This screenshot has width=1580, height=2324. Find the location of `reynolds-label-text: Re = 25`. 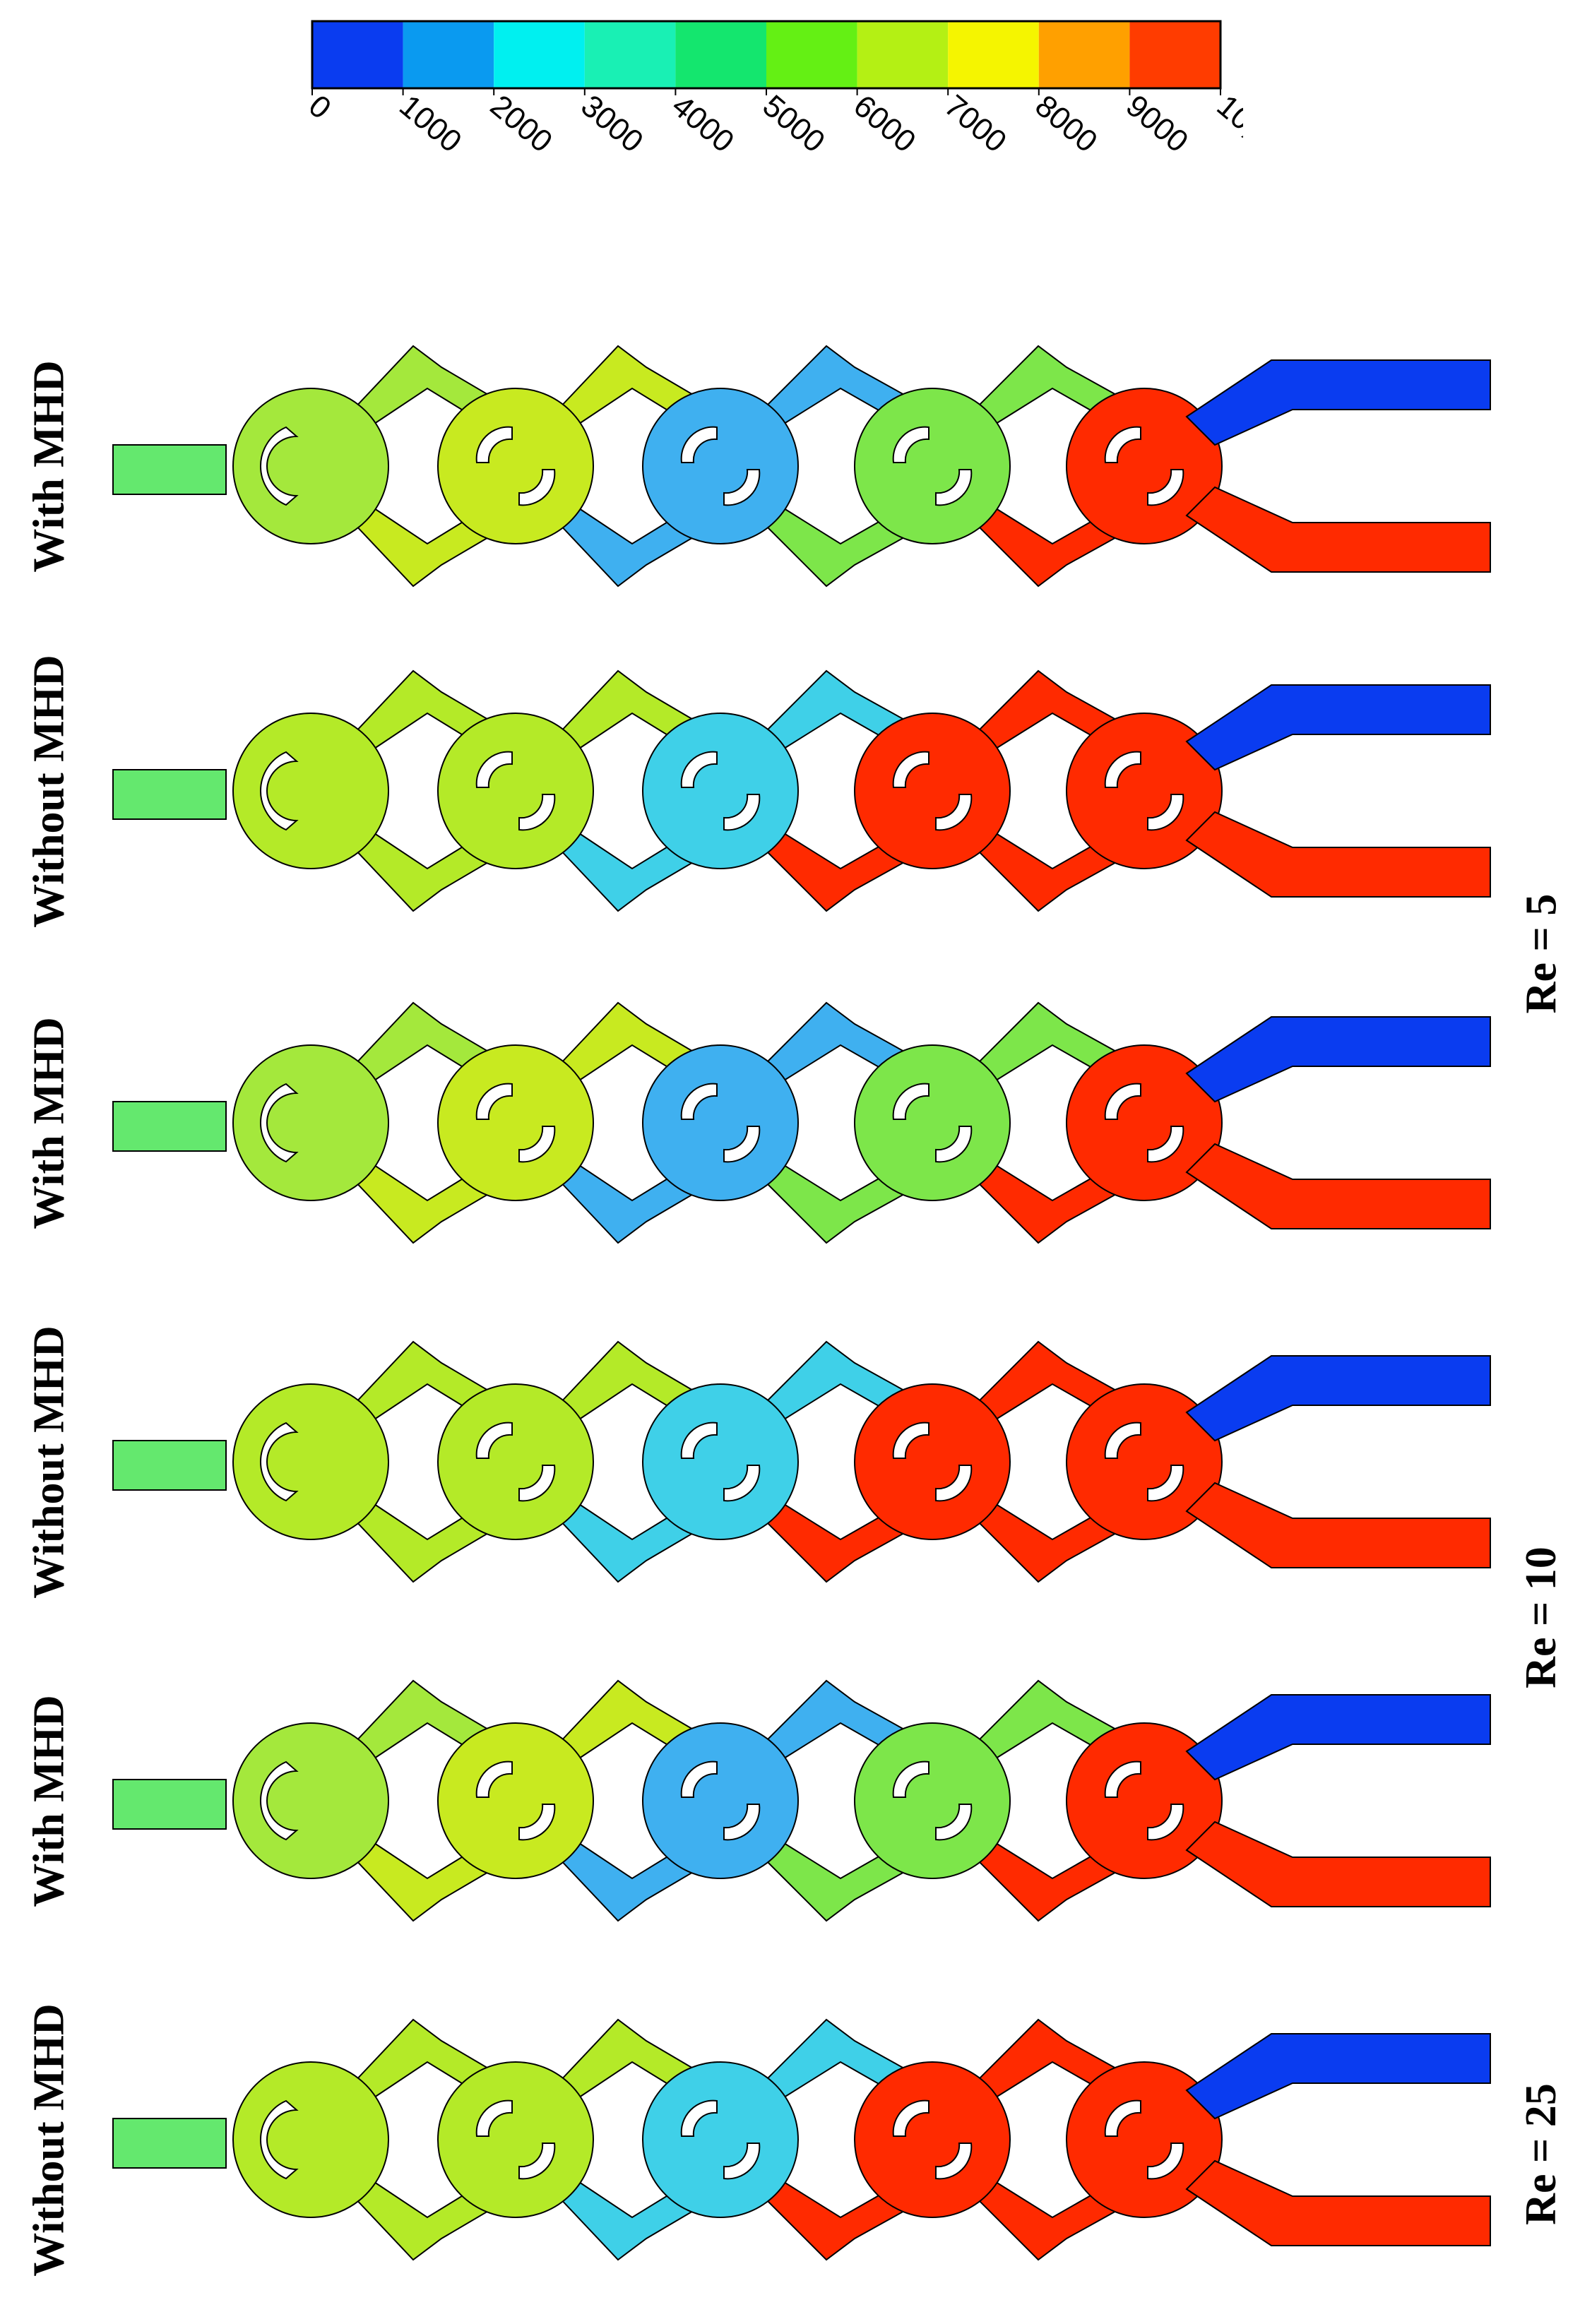

reynolds-label-text: Re = 25 is located at coordinates (1541, 2153).